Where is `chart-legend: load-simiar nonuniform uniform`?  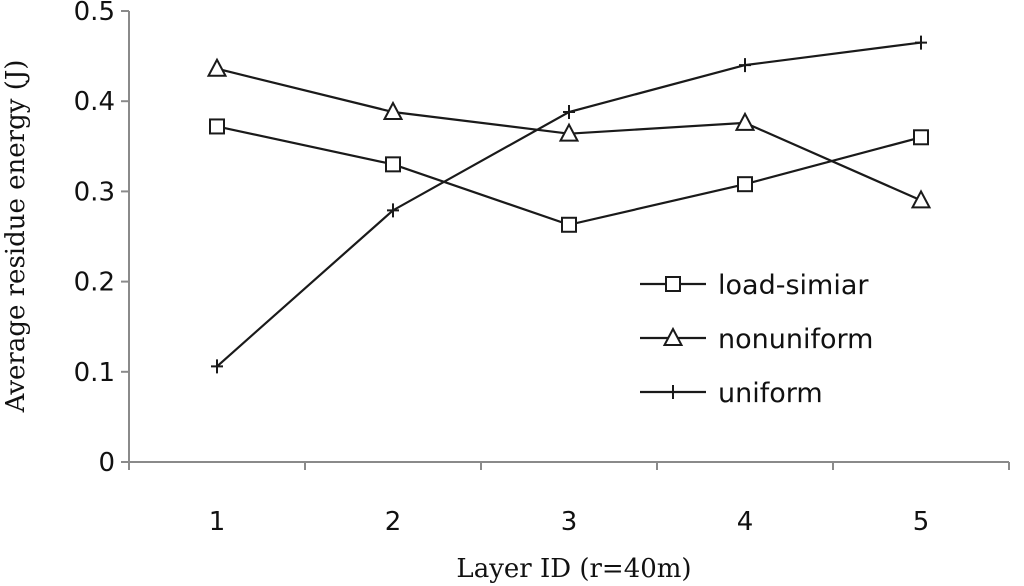
chart-legend: load-simiar nonuniform uniform is located at coordinates (756, 339).